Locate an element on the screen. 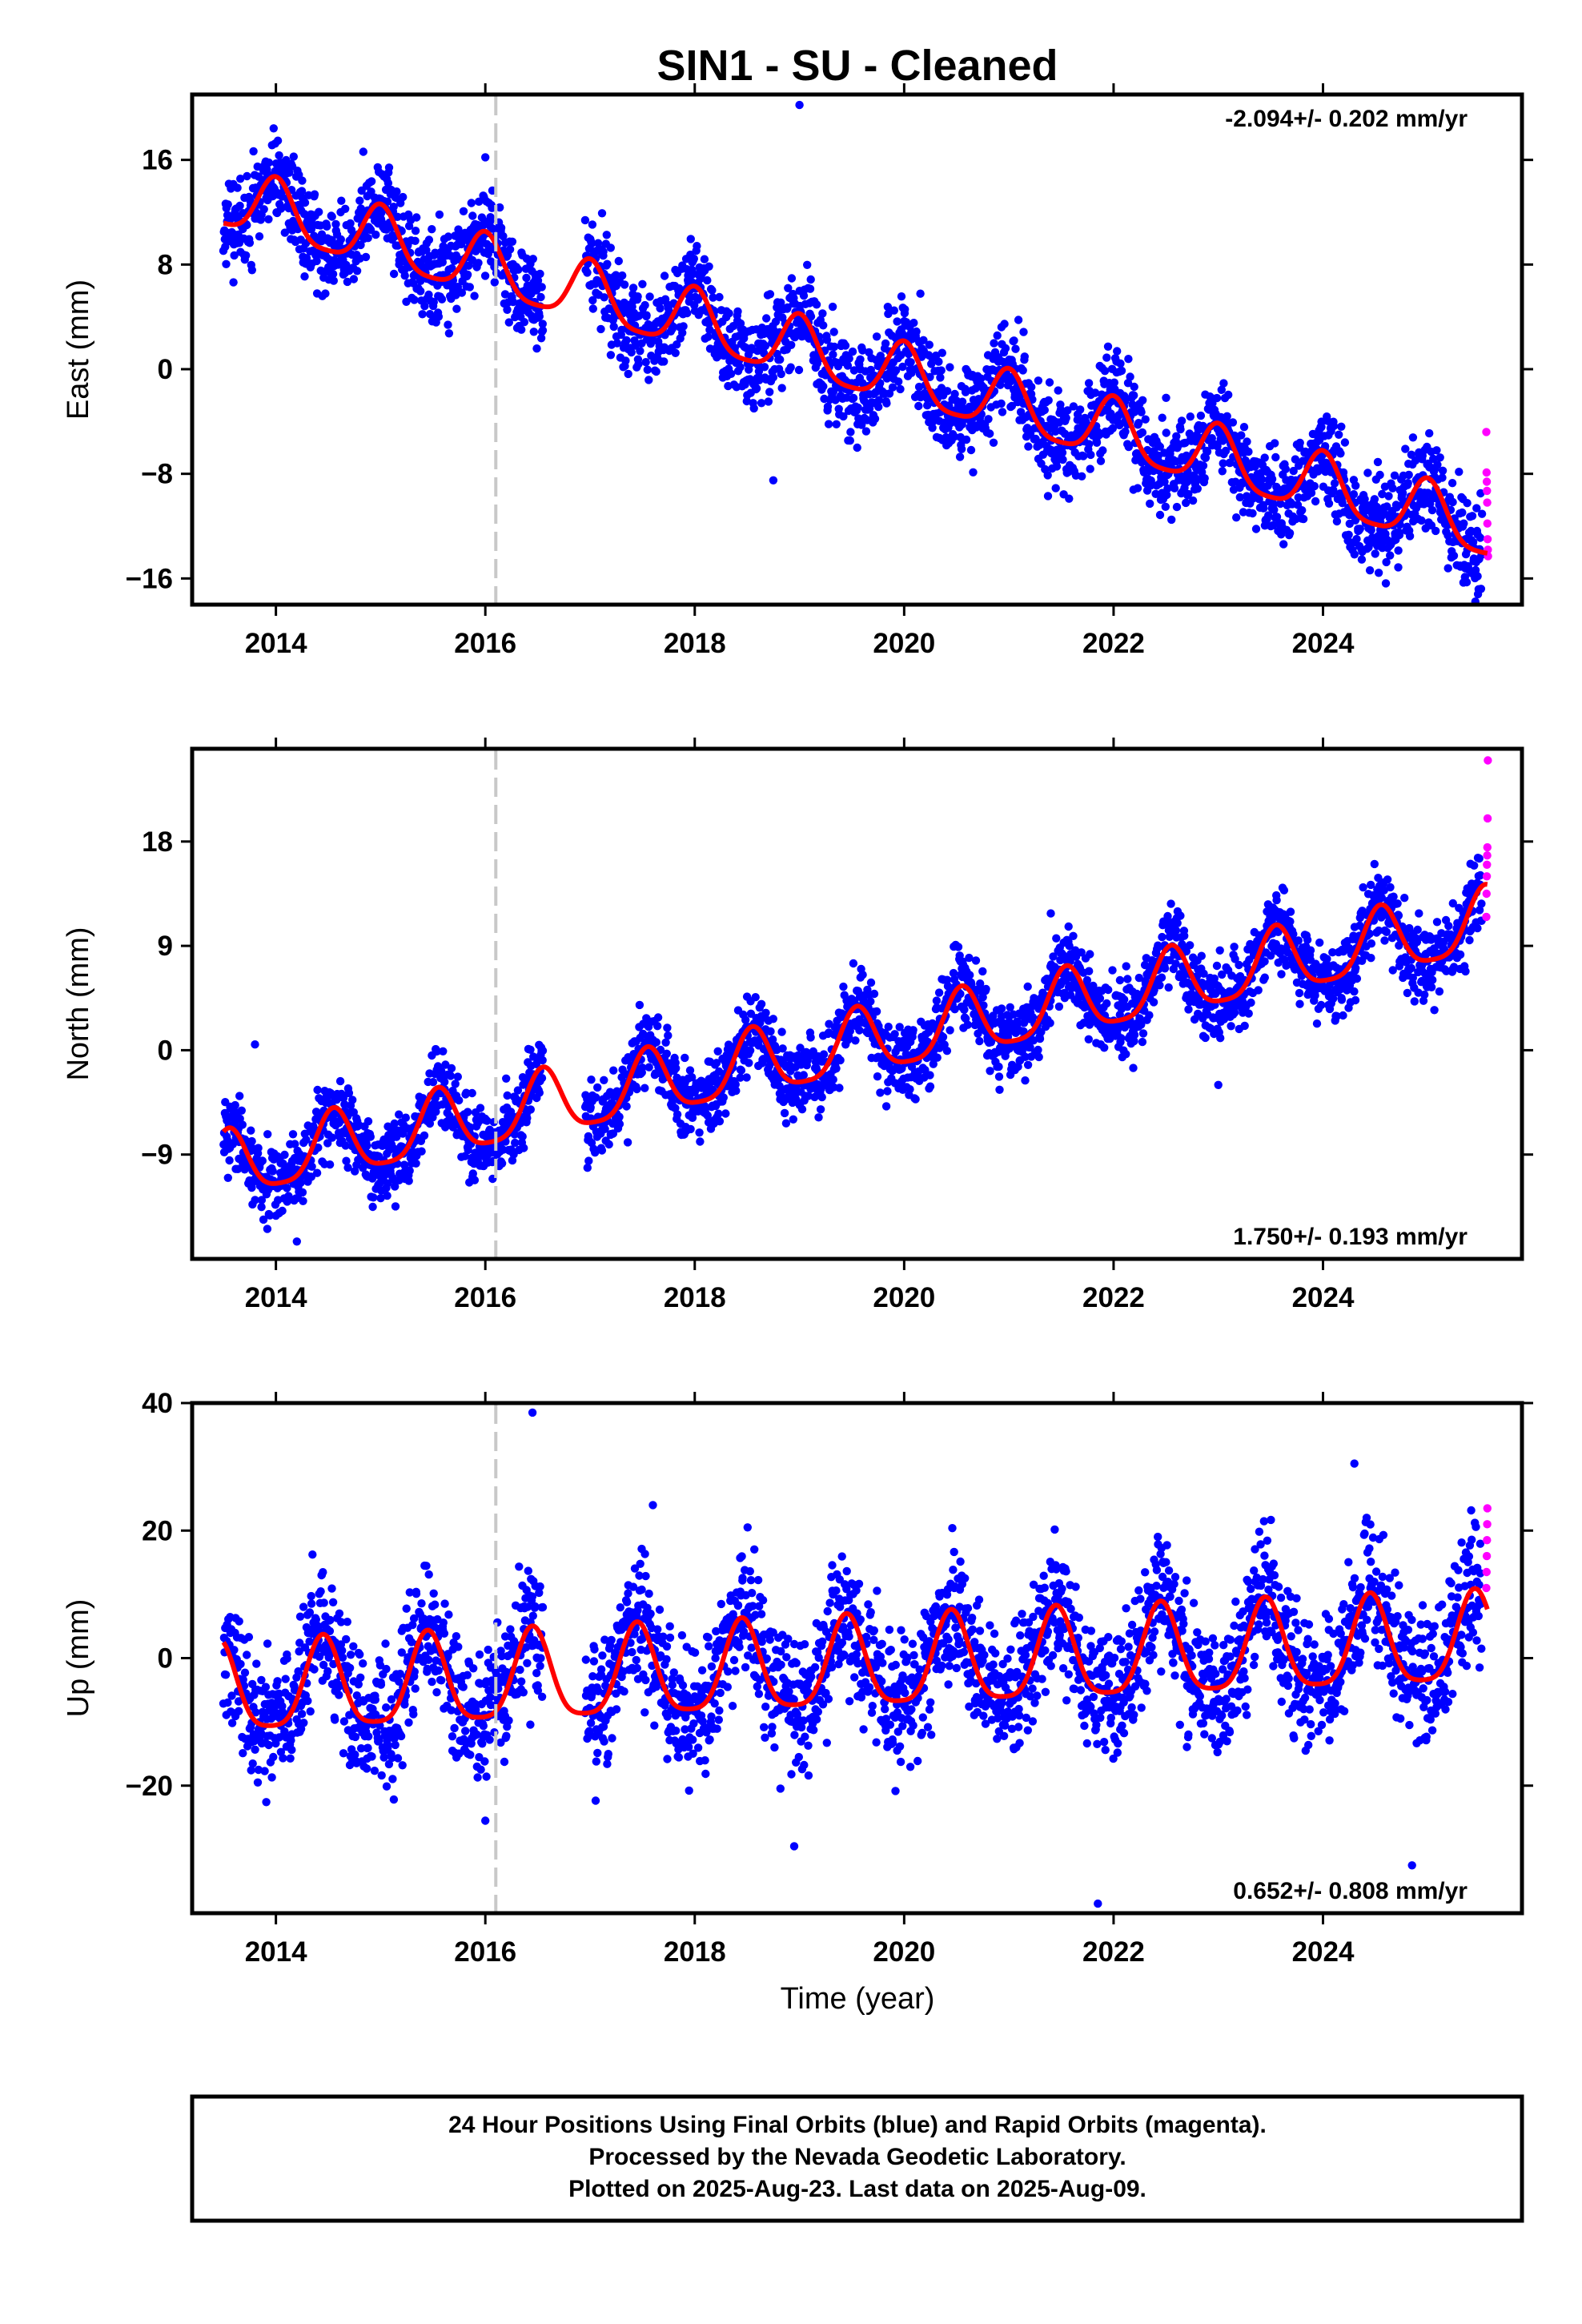 This screenshot has width=1582, height=2324. y-tick-label: −8 is located at coordinates (157, 474).